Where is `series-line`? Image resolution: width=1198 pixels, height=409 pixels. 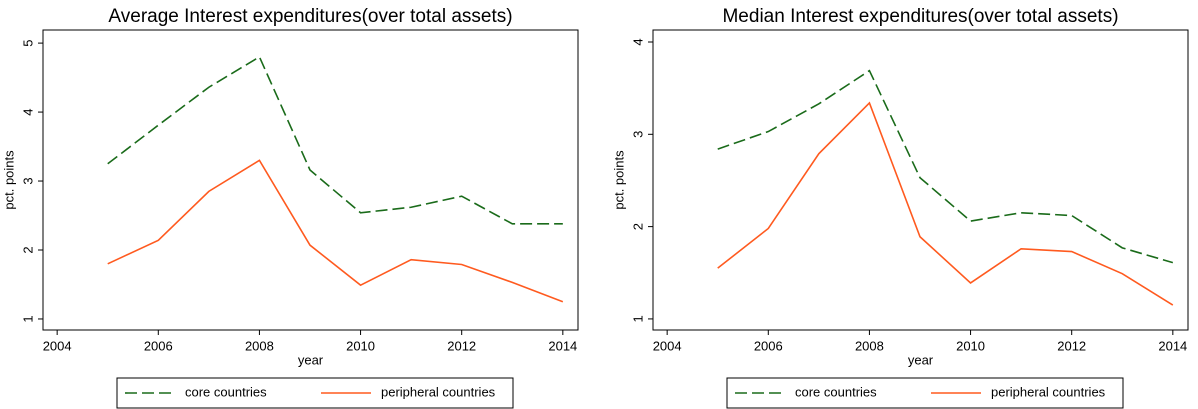
series-line is located at coordinates (335, 231).